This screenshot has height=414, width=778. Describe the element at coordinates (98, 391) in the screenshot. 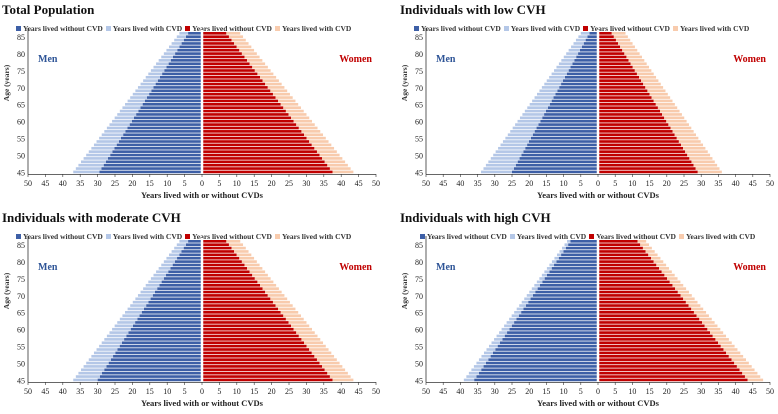

I see `x-tick-label: 30` at that location.